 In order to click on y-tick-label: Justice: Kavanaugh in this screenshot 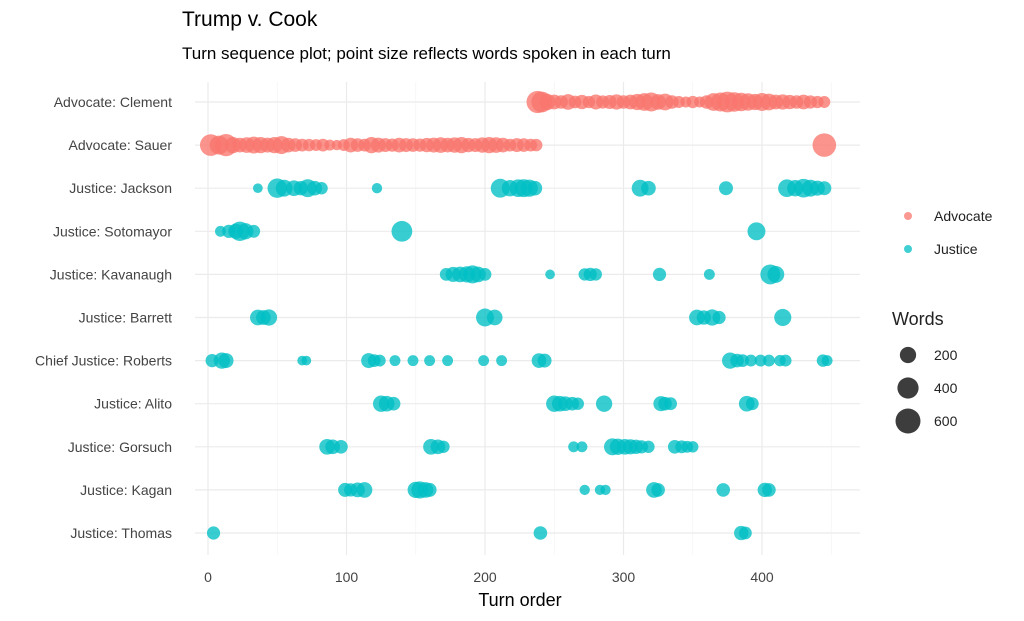, I will do `click(111, 274)`.